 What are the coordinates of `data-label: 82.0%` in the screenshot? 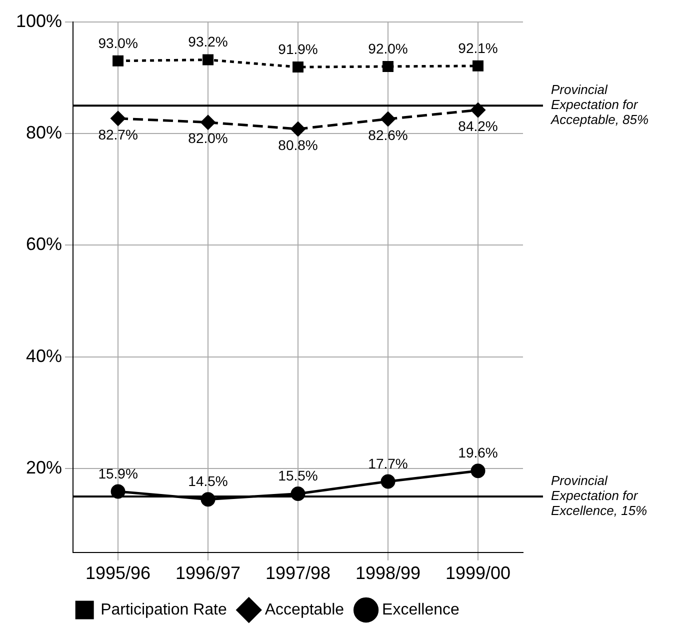 It's located at (208, 138).